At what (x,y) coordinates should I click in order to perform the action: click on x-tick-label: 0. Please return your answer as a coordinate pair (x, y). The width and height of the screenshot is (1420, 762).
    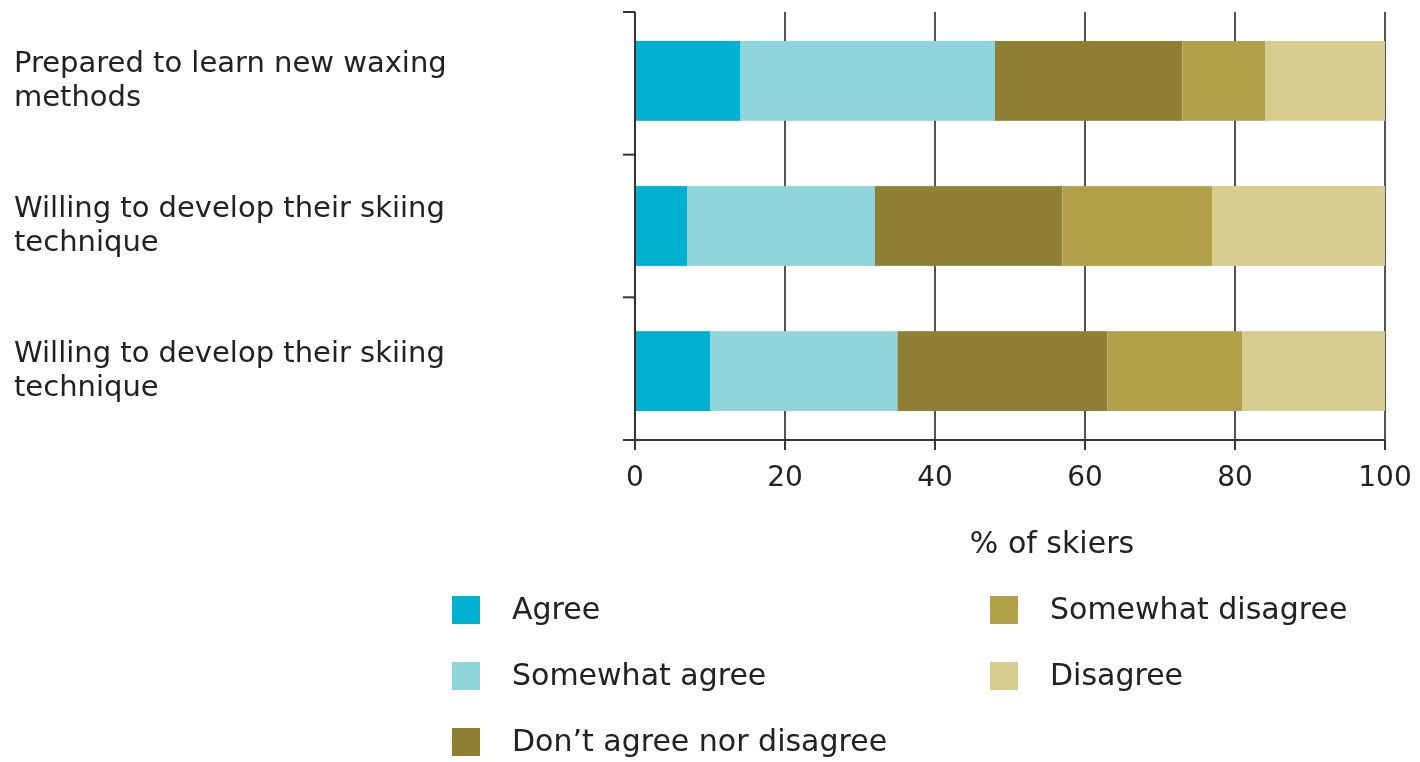
    Looking at the image, I should click on (635, 476).